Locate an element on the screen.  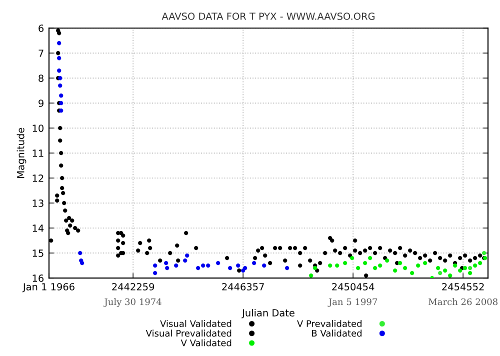
y-tick-label: 9 is located at coordinates (41, 103).